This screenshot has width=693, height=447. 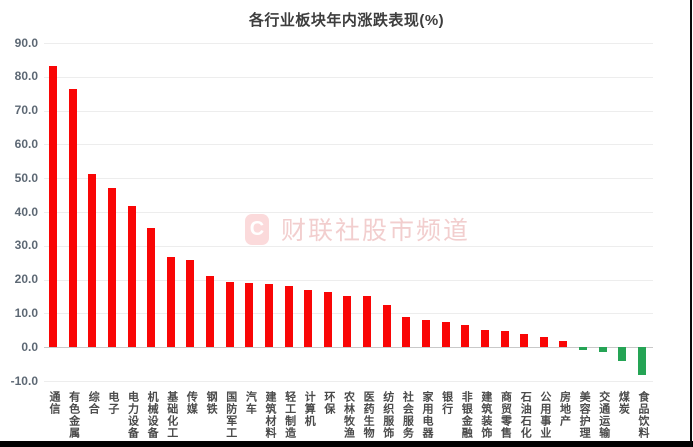 What do you see at coordinates (426, 334) in the screenshot?
I see `bar-家用电器` at bounding box center [426, 334].